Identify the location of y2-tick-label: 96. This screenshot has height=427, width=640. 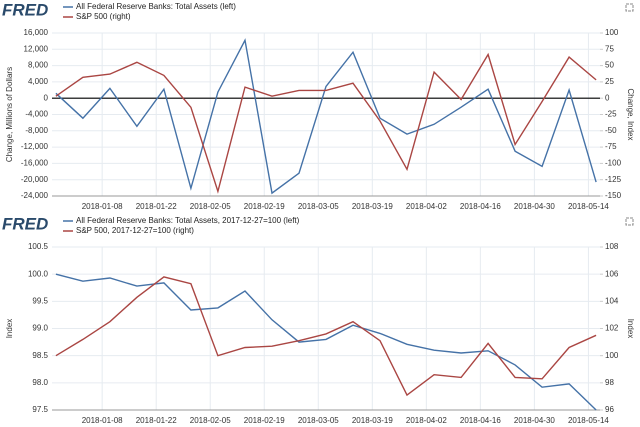
(609, 409).